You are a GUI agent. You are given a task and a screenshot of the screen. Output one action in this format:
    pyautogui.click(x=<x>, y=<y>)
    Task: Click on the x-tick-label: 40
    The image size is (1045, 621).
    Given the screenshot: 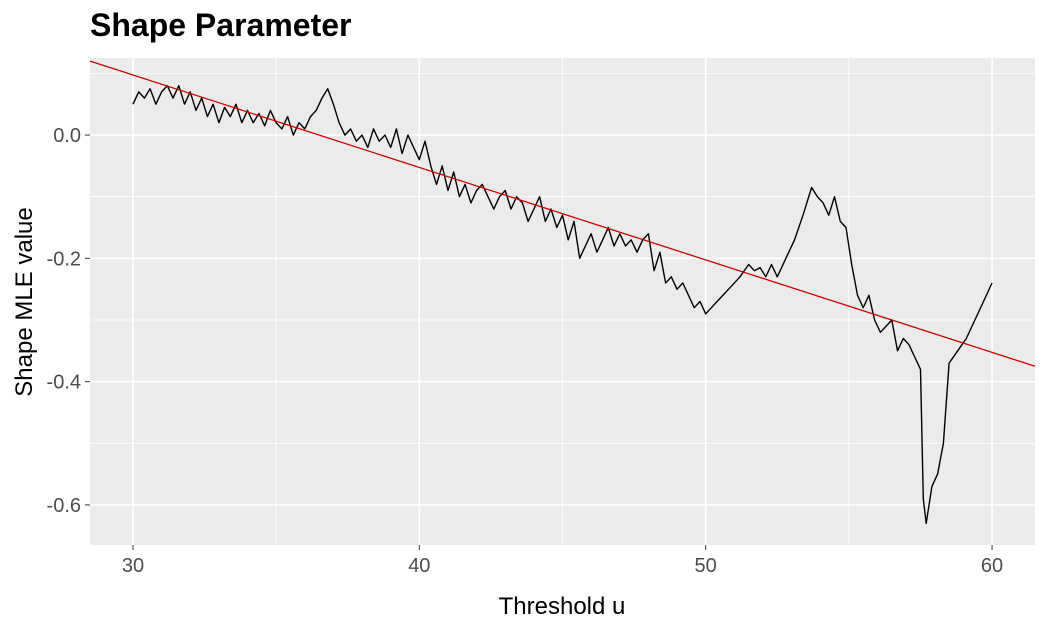 What is the action you would take?
    pyautogui.click(x=419, y=566)
    